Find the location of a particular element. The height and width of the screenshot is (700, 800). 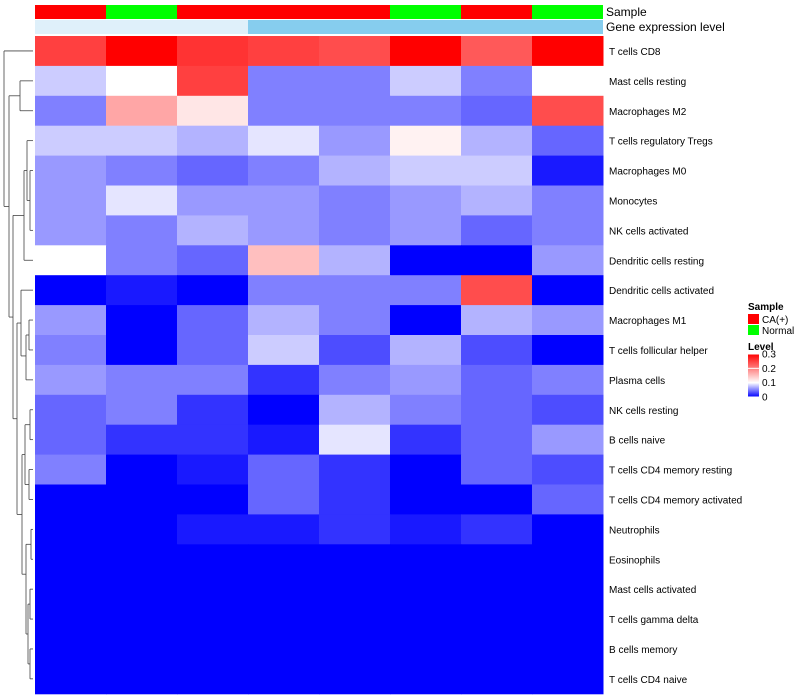

row-label: Macrophages M2 is located at coordinates (648, 112).